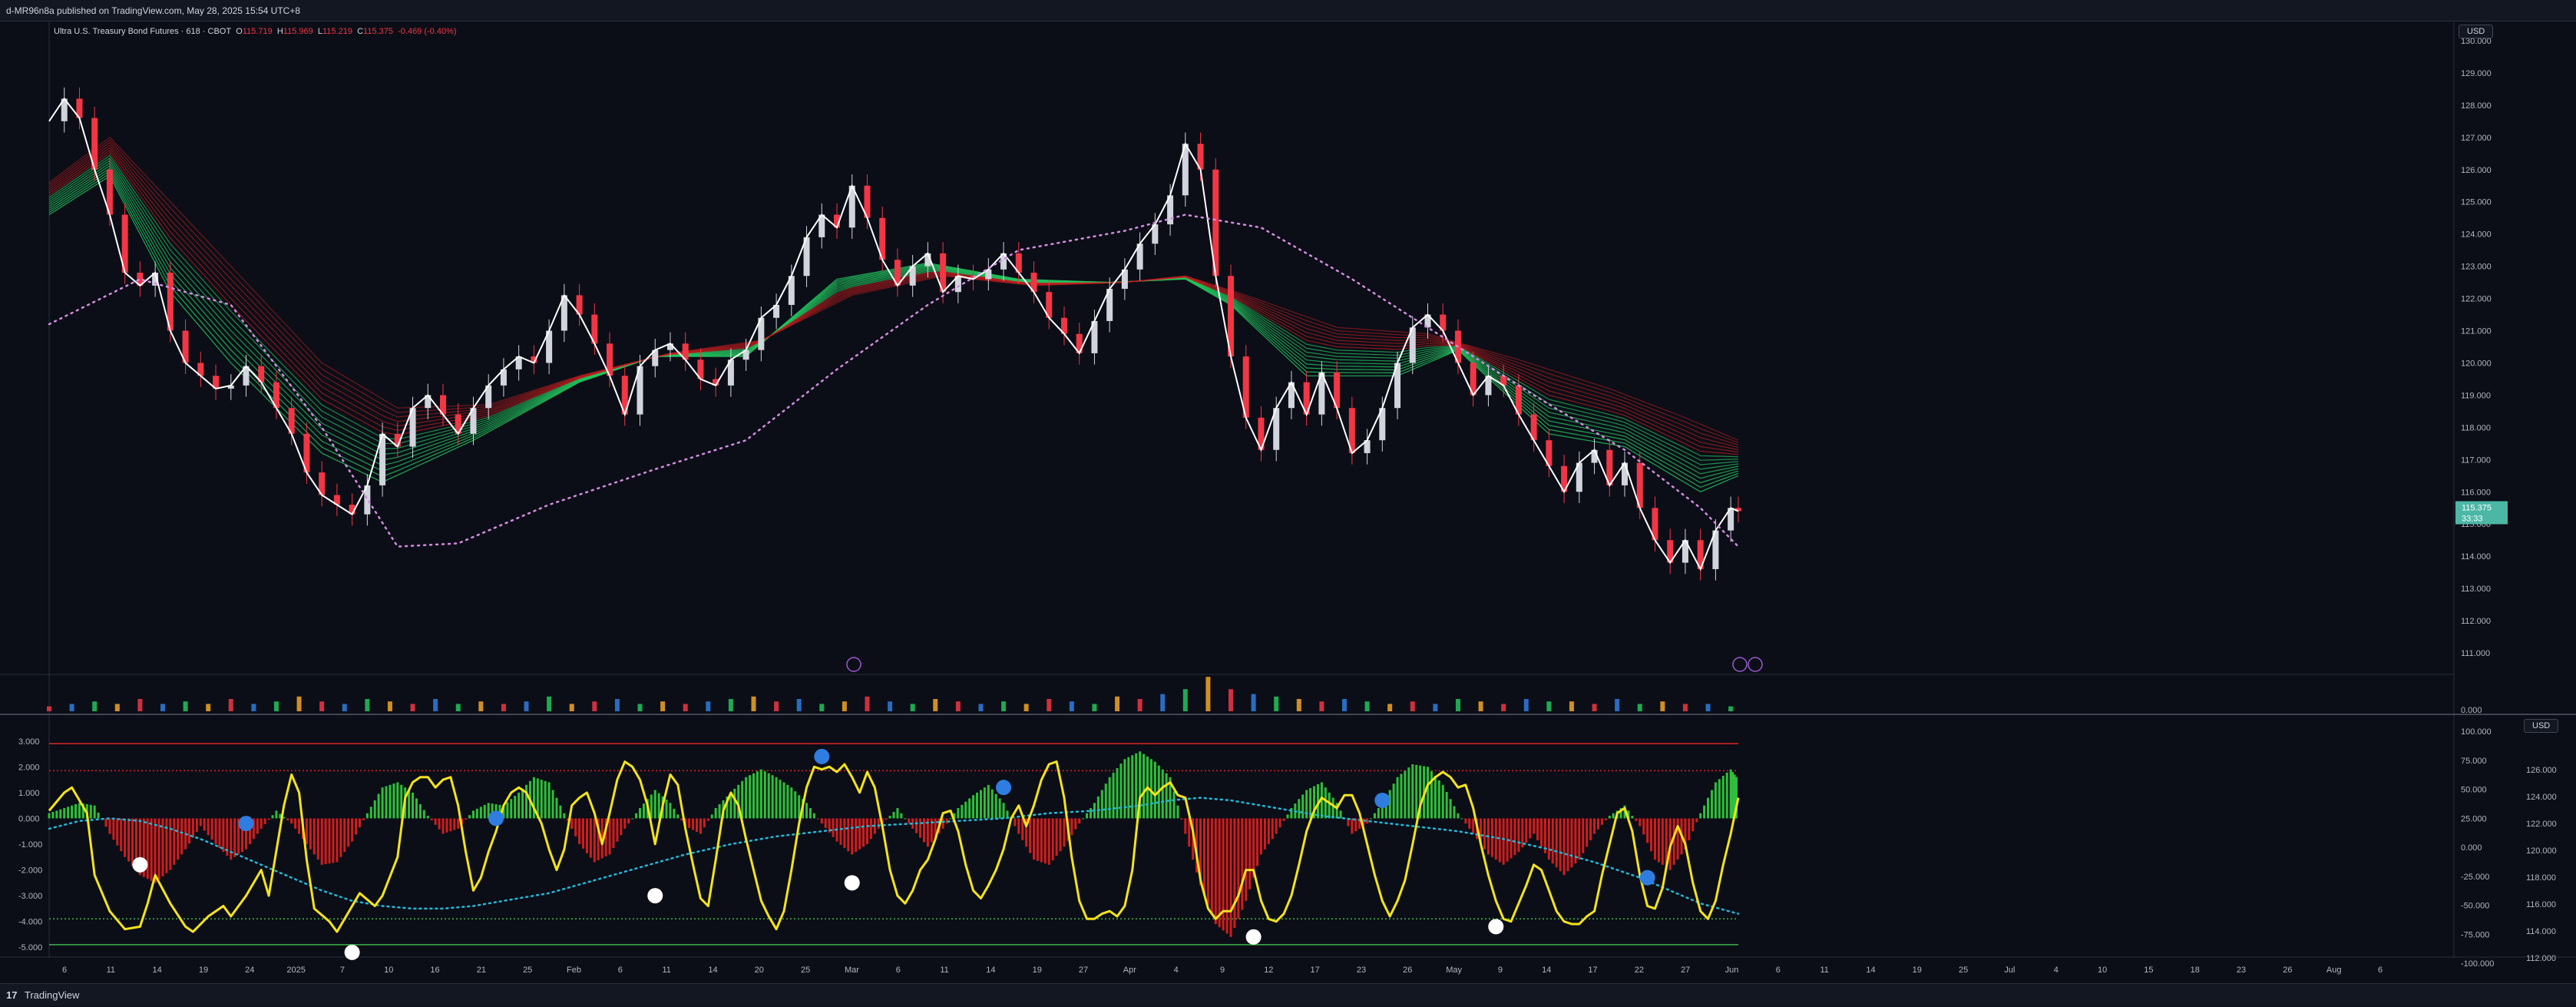  What do you see at coordinates (52, 995) in the screenshot?
I see `brand-name: TradingView` at bounding box center [52, 995].